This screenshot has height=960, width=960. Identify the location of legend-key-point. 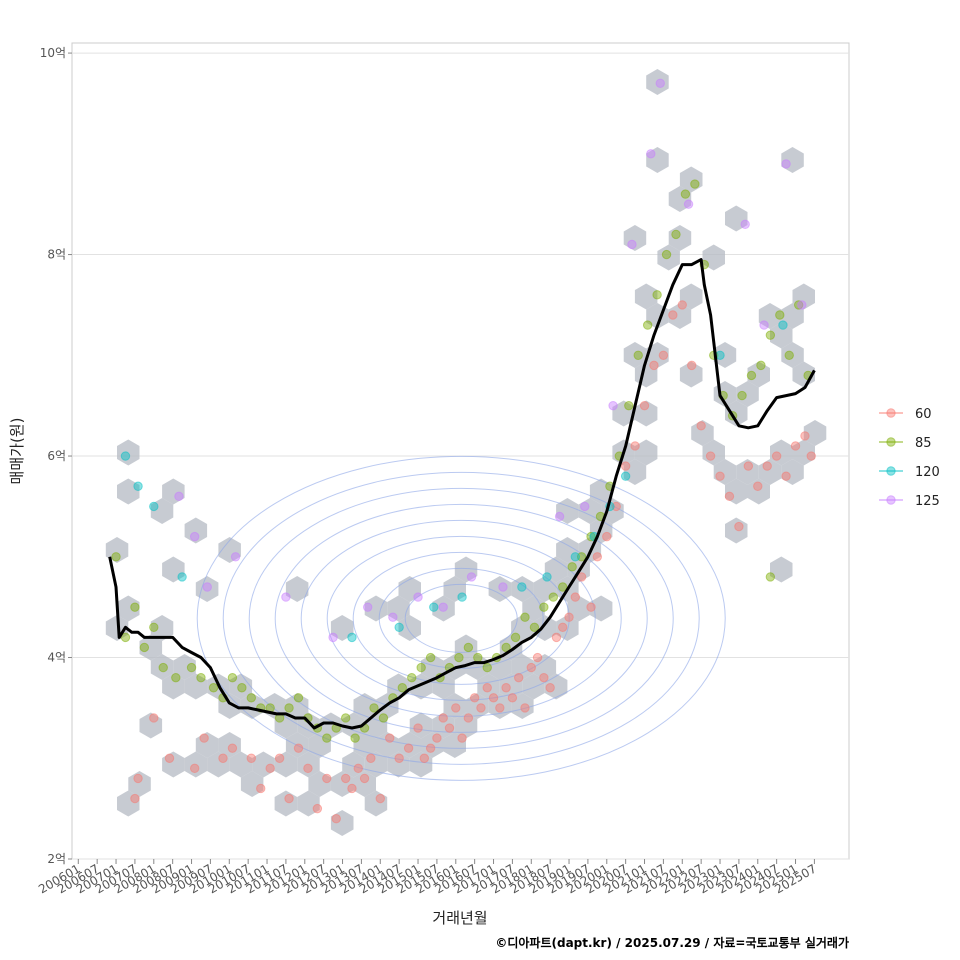
(891, 471).